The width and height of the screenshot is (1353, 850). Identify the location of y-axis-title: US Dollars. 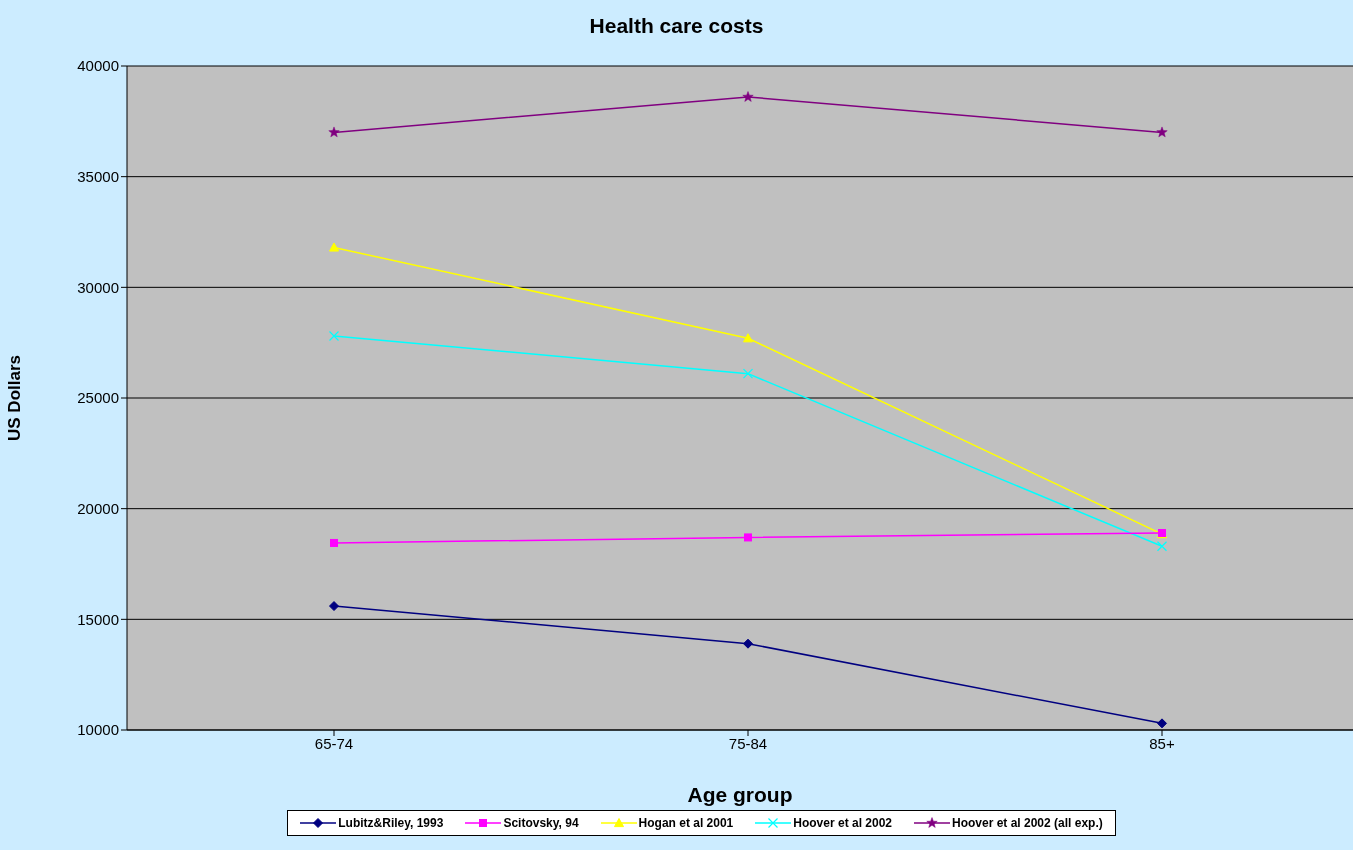
(15, 398).